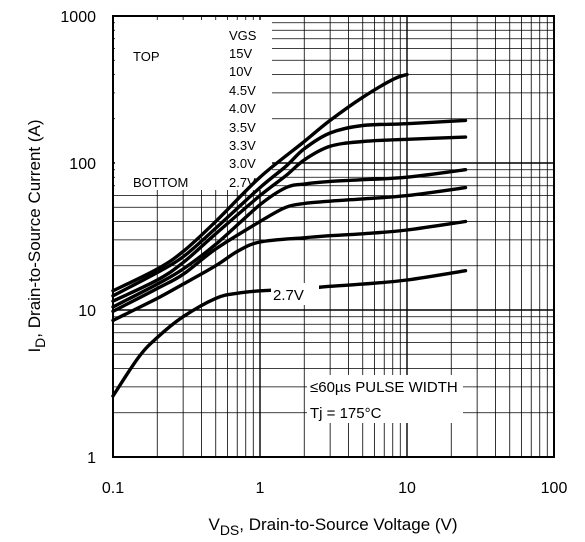 The height and width of the screenshot is (542, 585). I want to click on curve-label-background, so click(295, 294).